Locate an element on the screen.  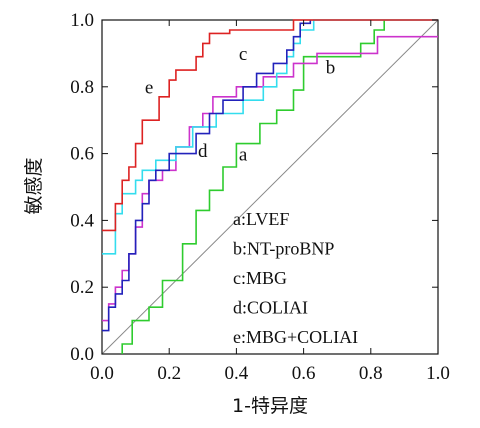
curve-label-a: a is located at coordinates (243, 154).